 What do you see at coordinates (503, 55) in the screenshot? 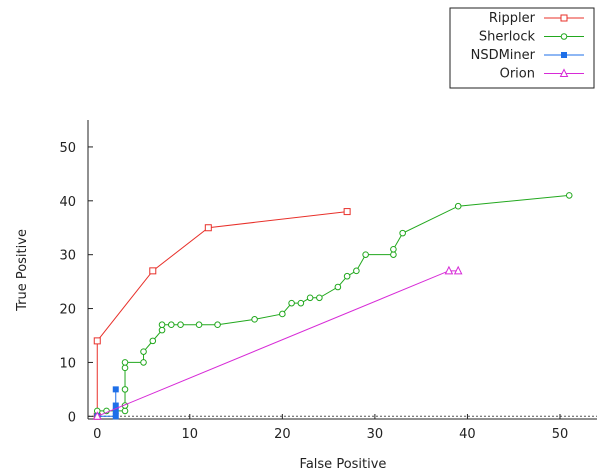
I see `legend-label-nsdminer: NSDMiner` at bounding box center [503, 55].